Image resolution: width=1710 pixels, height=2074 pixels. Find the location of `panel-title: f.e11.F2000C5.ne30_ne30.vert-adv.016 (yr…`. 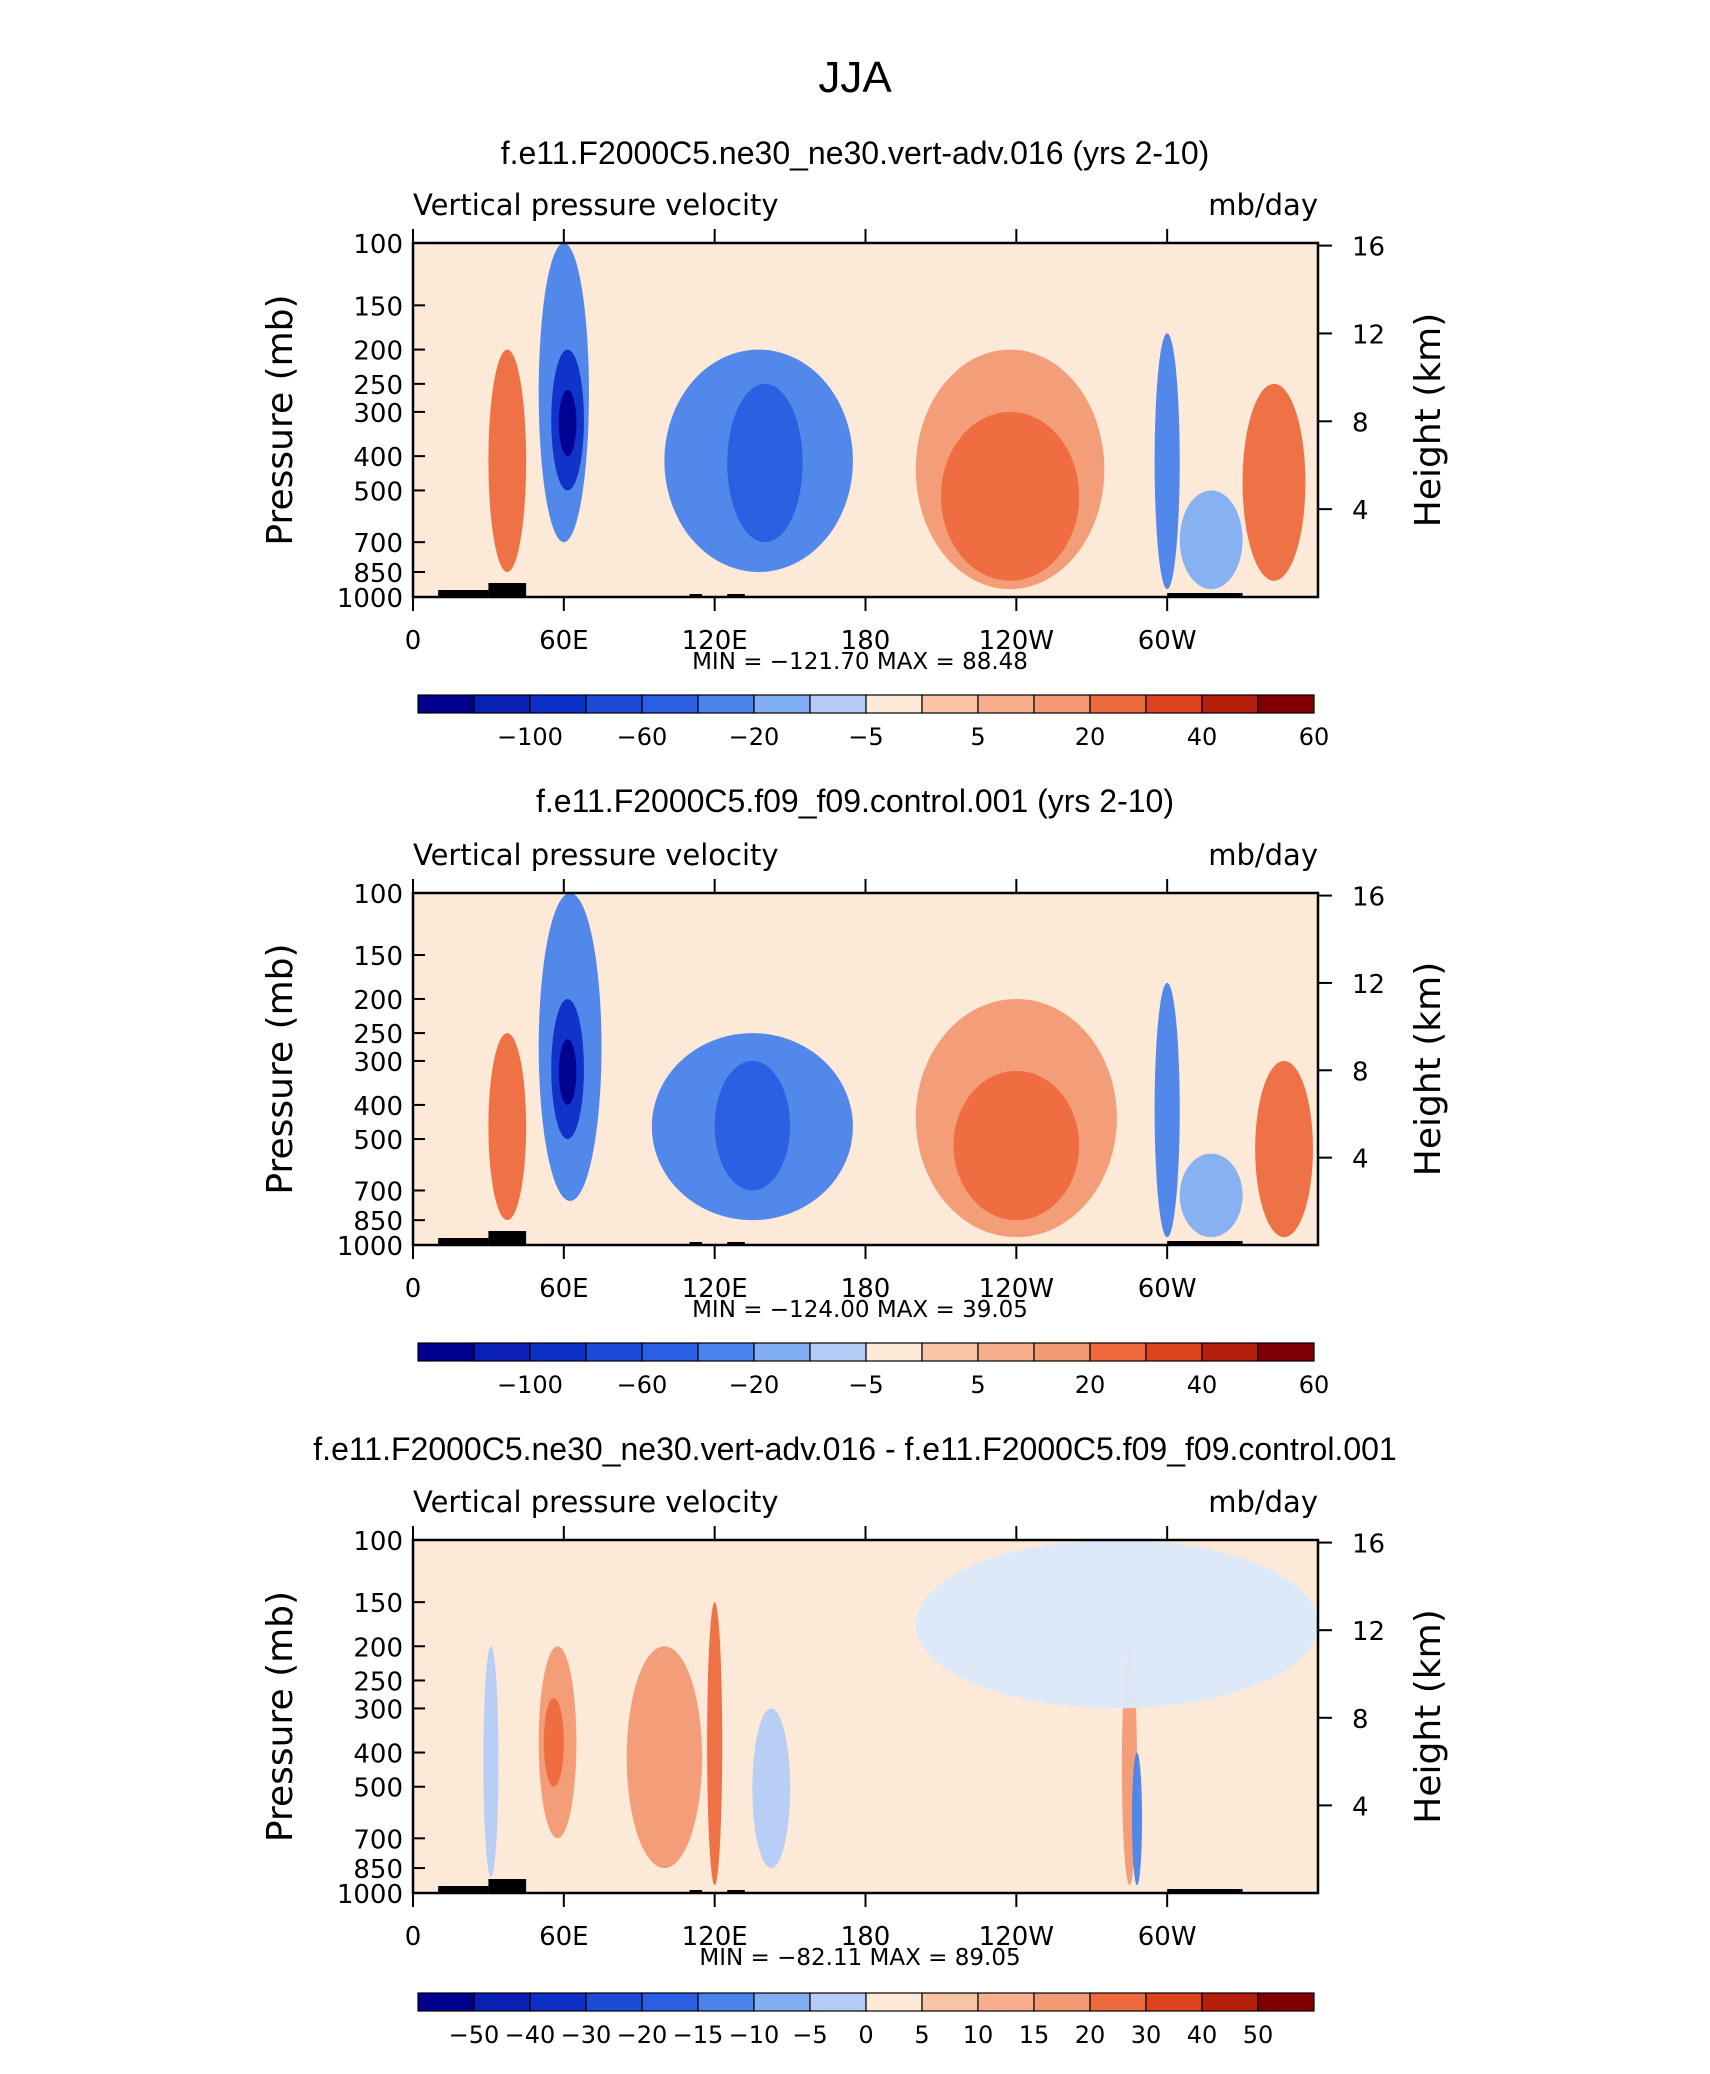

panel-title: f.e11.F2000C5.ne30_ne30.vert-adv.016 (yr… is located at coordinates (855, 153).